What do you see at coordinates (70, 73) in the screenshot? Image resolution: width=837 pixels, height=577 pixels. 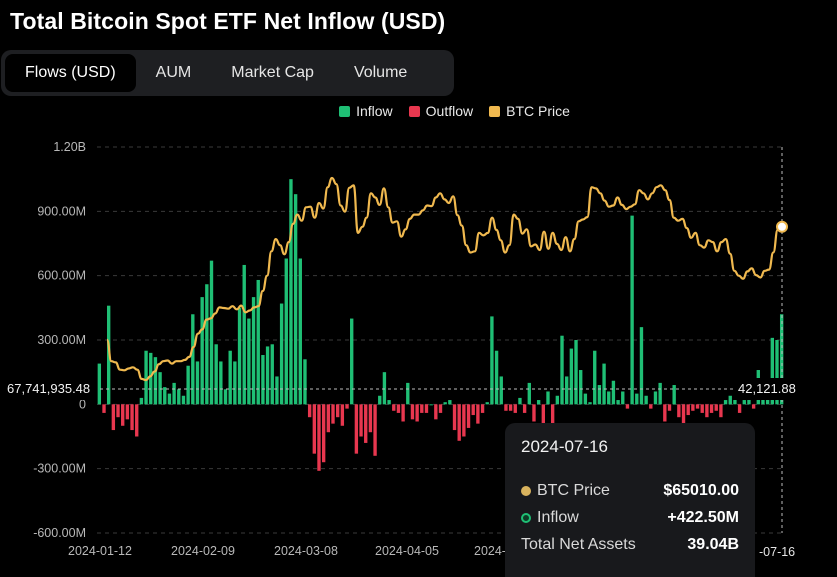 I see `tab-flows: Flows (USD)` at bounding box center [70, 73].